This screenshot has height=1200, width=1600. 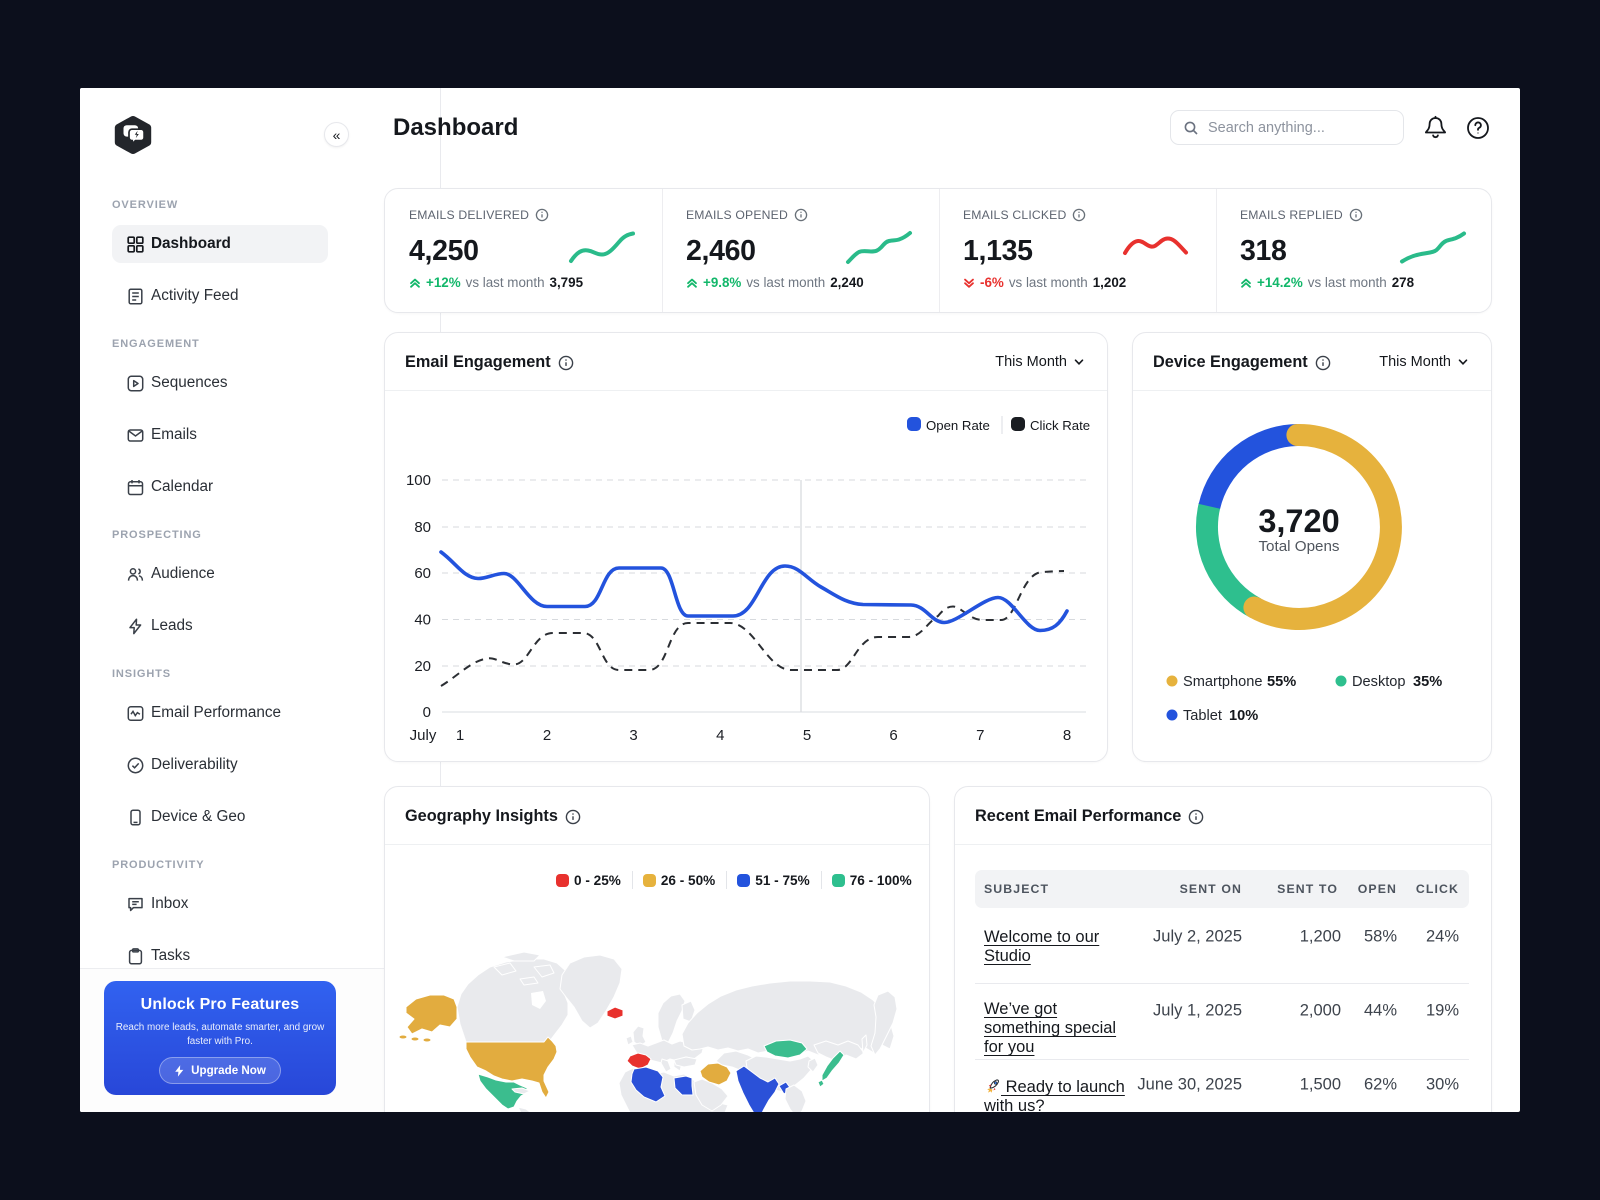 What do you see at coordinates (422, 573) in the screenshot?
I see `svg-text: 60` at bounding box center [422, 573].